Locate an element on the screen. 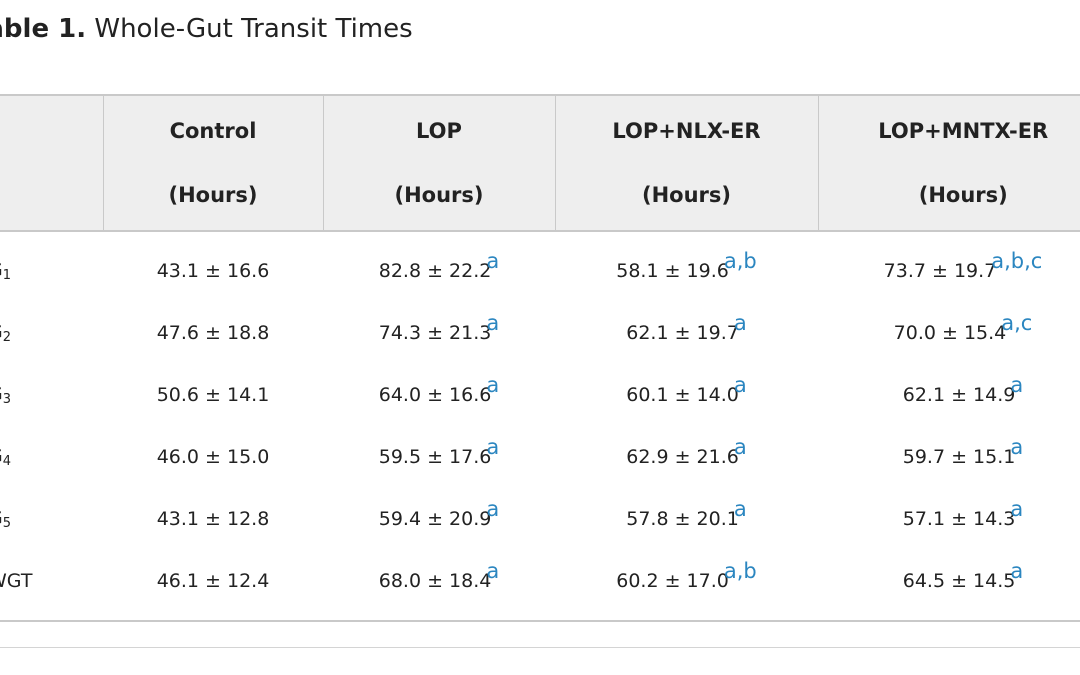 This screenshot has height=675, width=1080. table-cell: 64.0 ± 16.6a is located at coordinates (439, 395).